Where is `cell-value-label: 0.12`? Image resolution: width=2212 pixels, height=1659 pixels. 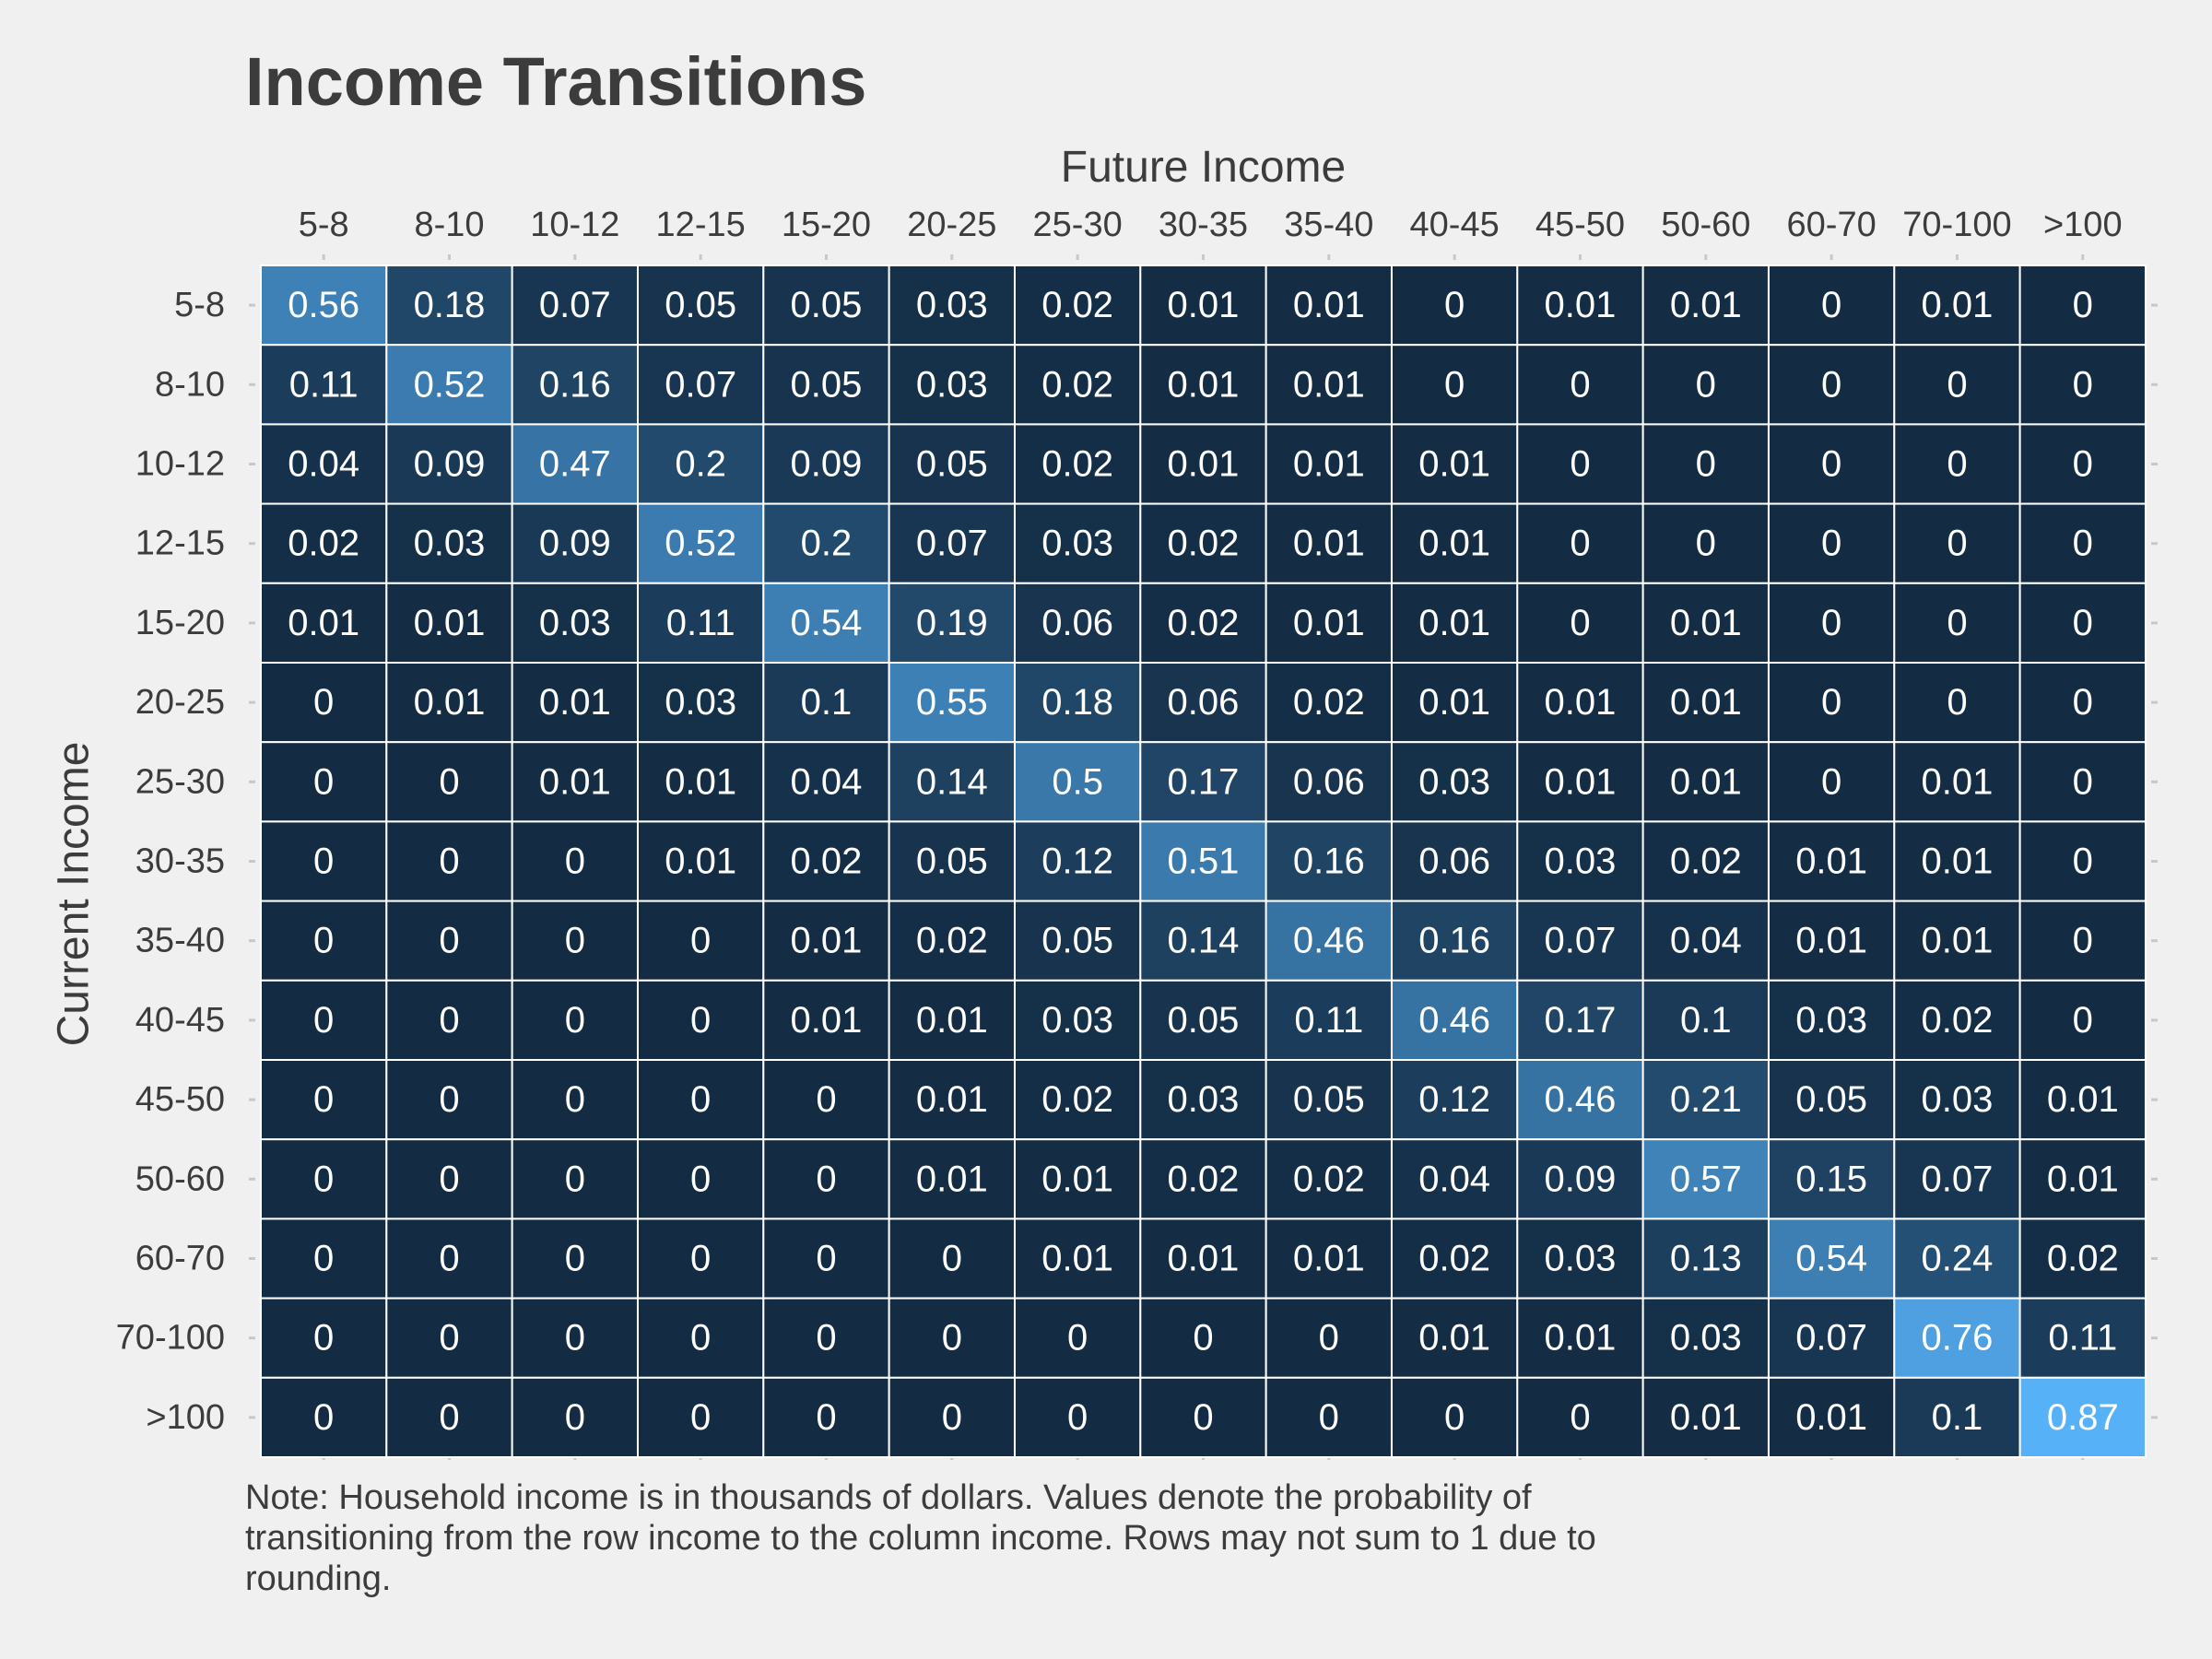
cell-value-label: 0.12 is located at coordinates (1454, 1099).